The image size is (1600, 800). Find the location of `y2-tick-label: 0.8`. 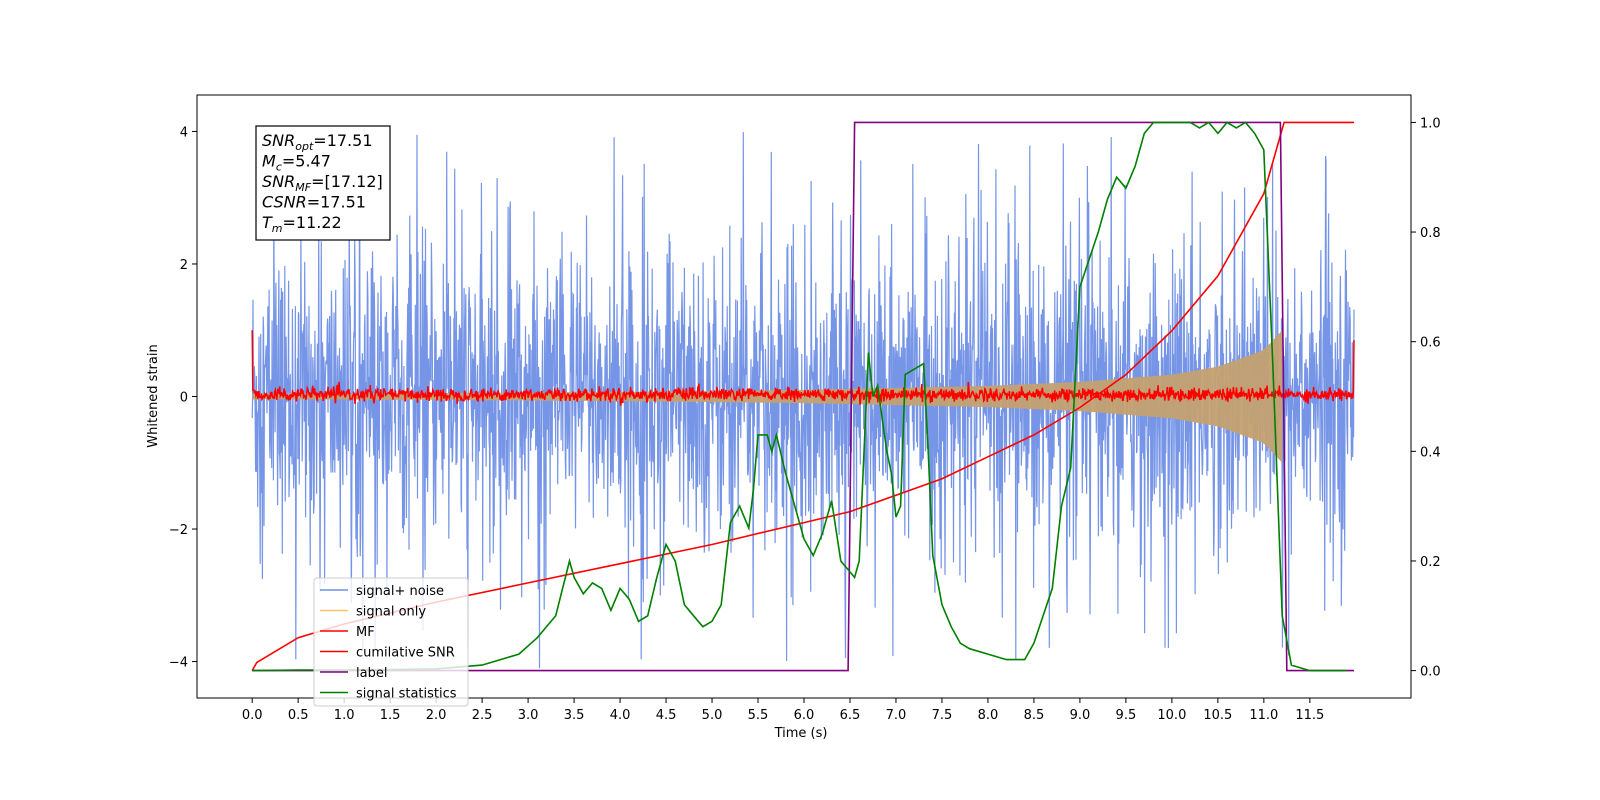

y2-tick-label: 0.8 is located at coordinates (1430, 233).